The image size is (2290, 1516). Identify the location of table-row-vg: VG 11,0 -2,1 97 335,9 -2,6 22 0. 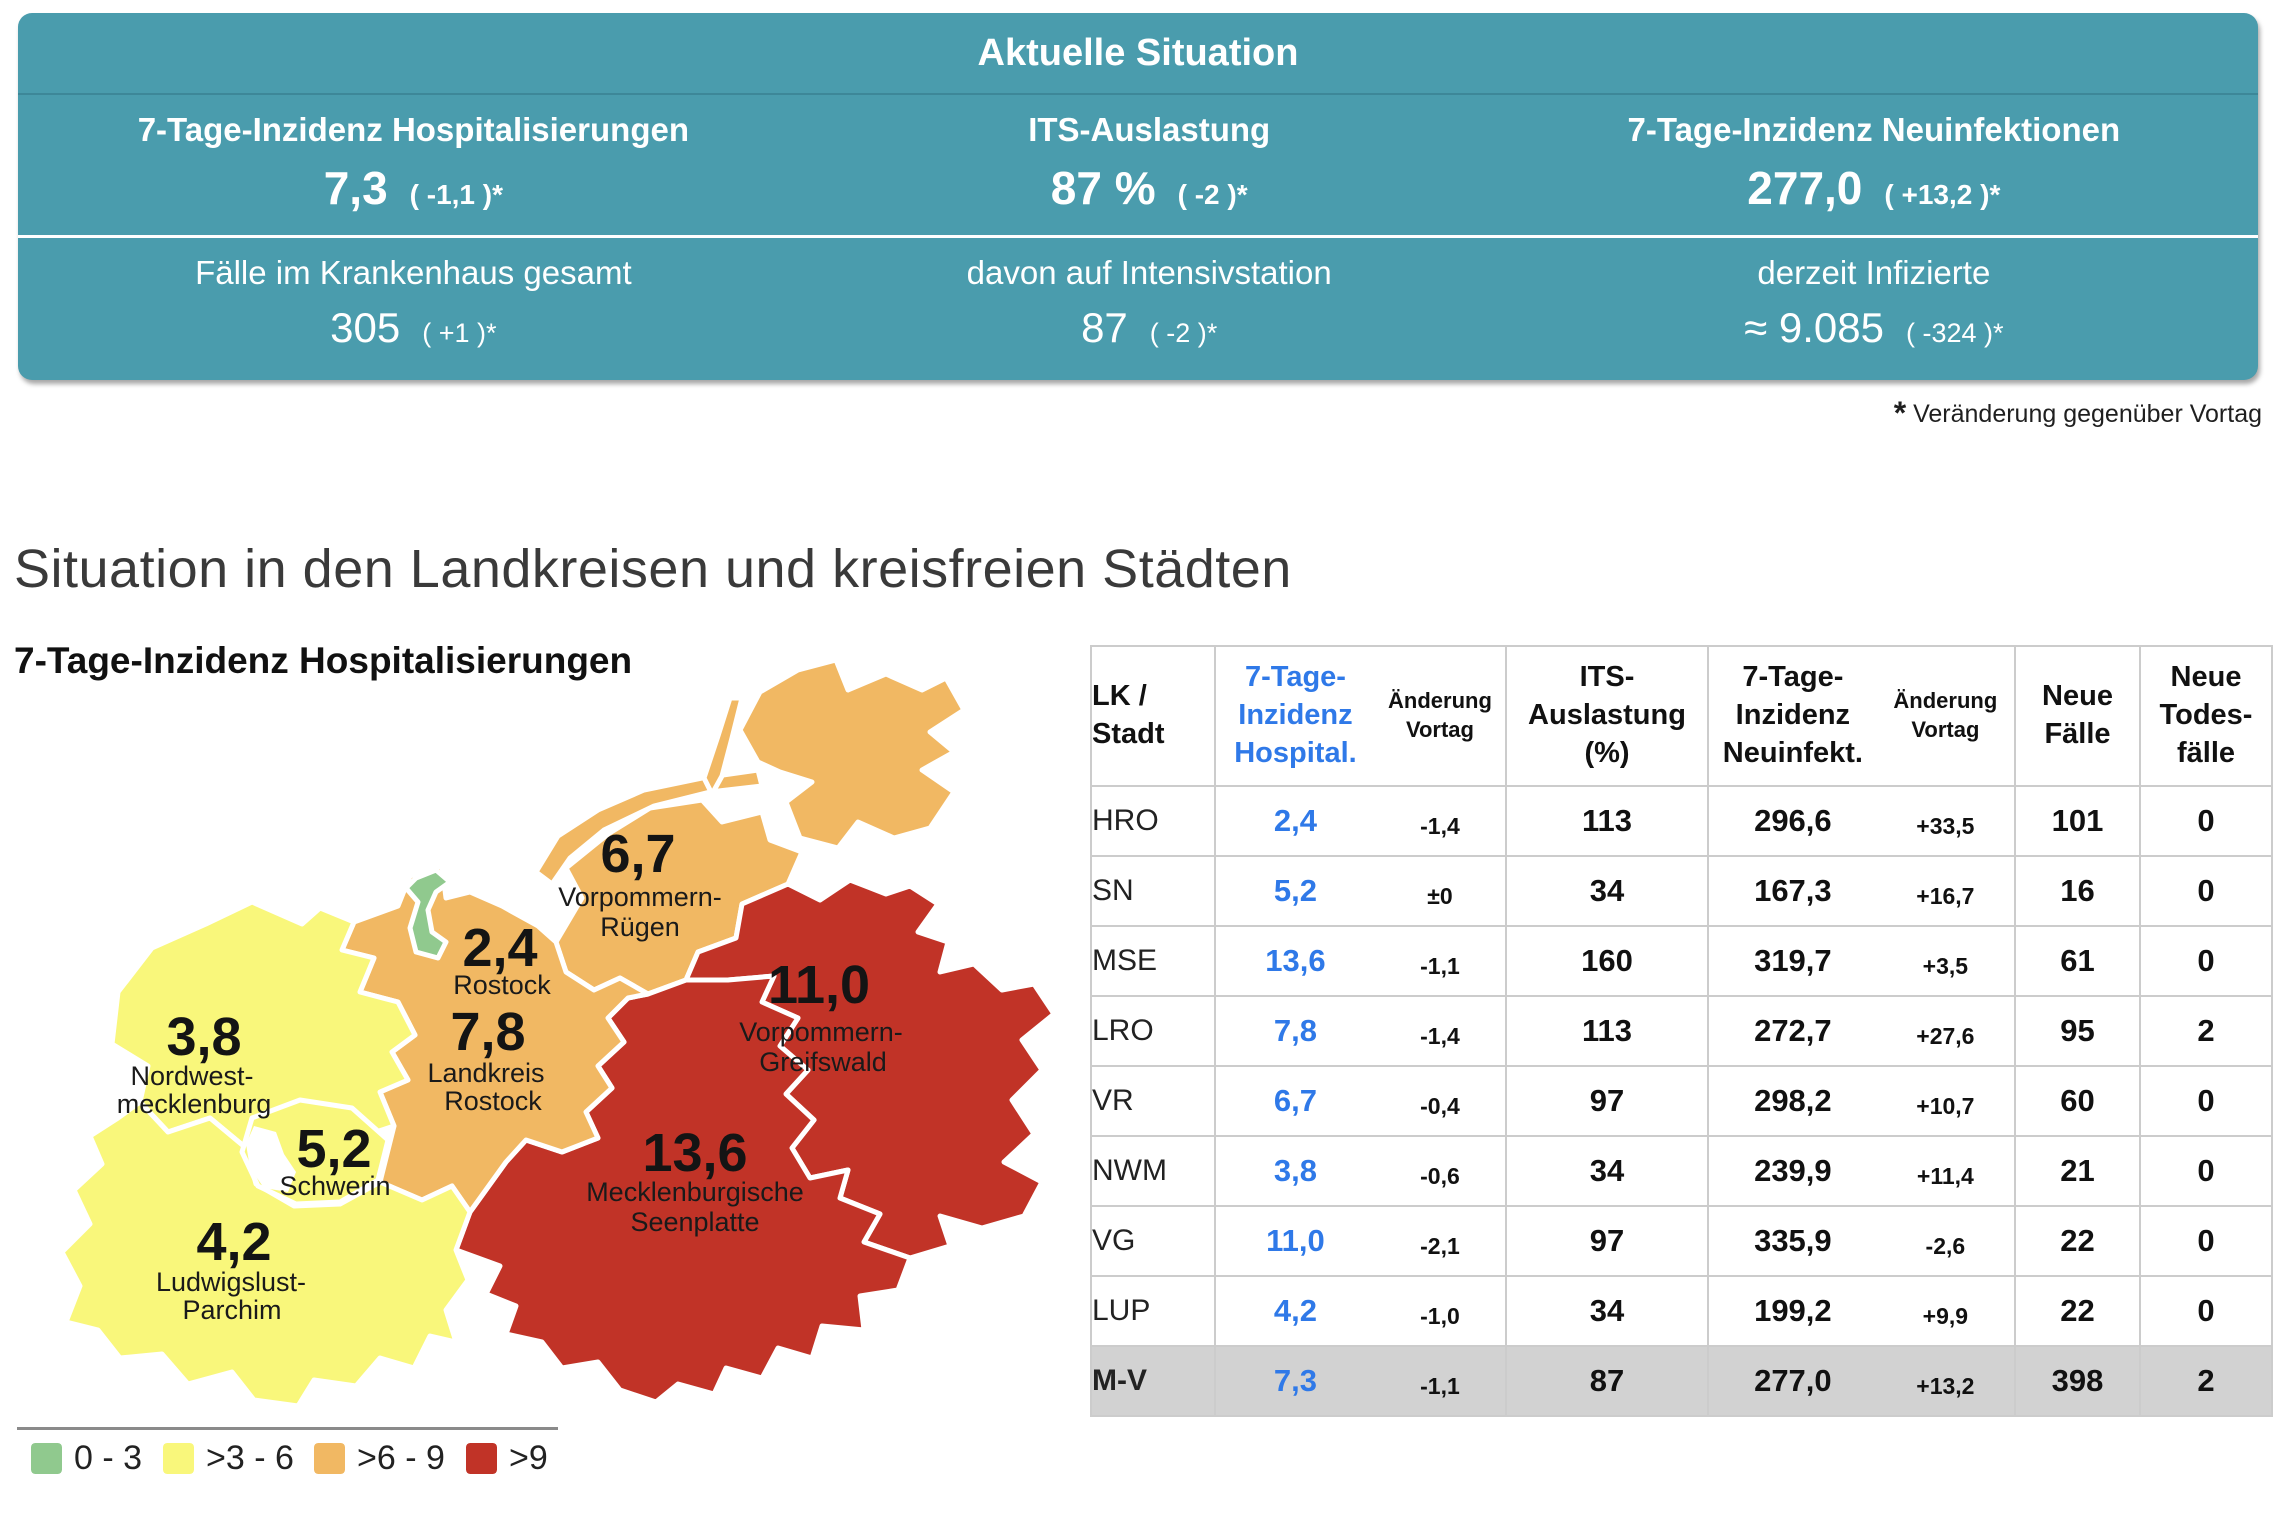
(1681, 1241).